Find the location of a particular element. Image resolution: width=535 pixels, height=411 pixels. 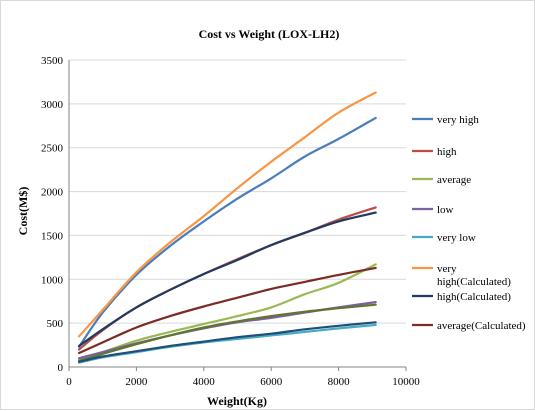

x-tick-label: 0 is located at coordinates (69, 382).